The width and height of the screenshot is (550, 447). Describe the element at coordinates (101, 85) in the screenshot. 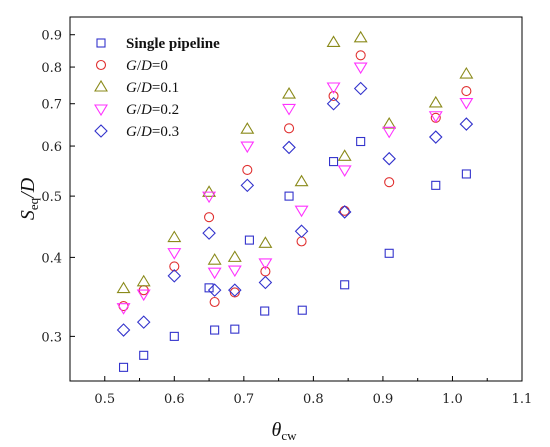

I see `legend-marker-triangle-up` at that location.